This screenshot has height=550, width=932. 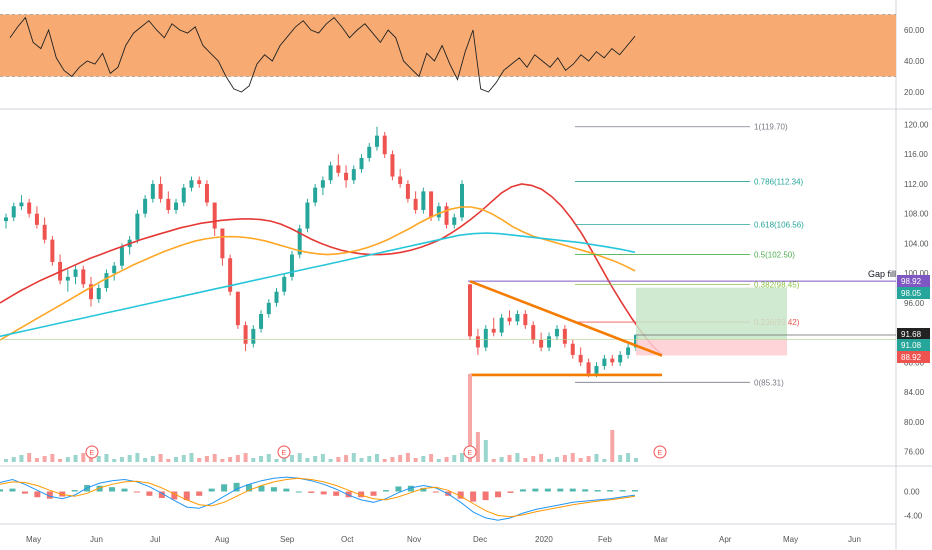 What do you see at coordinates (913, 516) in the screenshot?
I see `macd-tick-label: -4.00` at bounding box center [913, 516].